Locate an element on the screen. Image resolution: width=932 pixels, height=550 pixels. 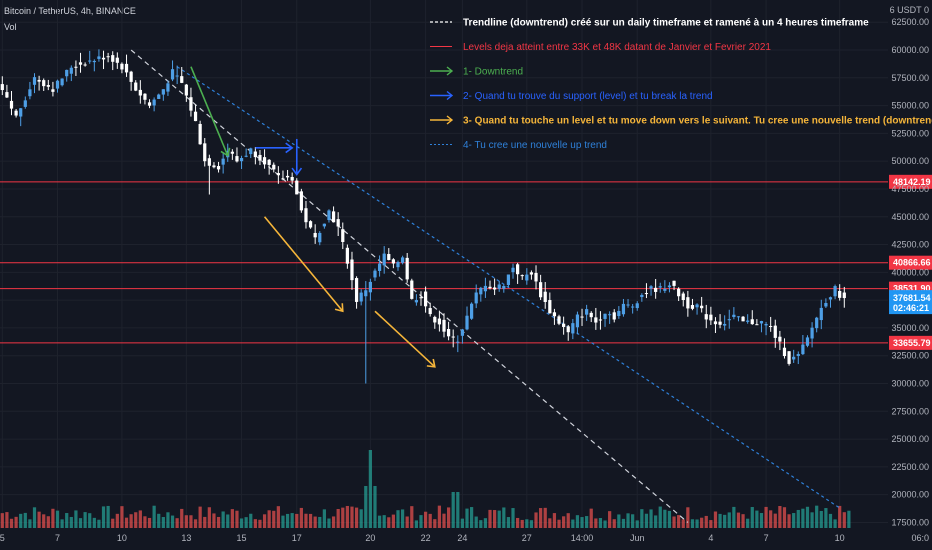
level-price-label: 48142.19 is located at coordinates (912, 182).